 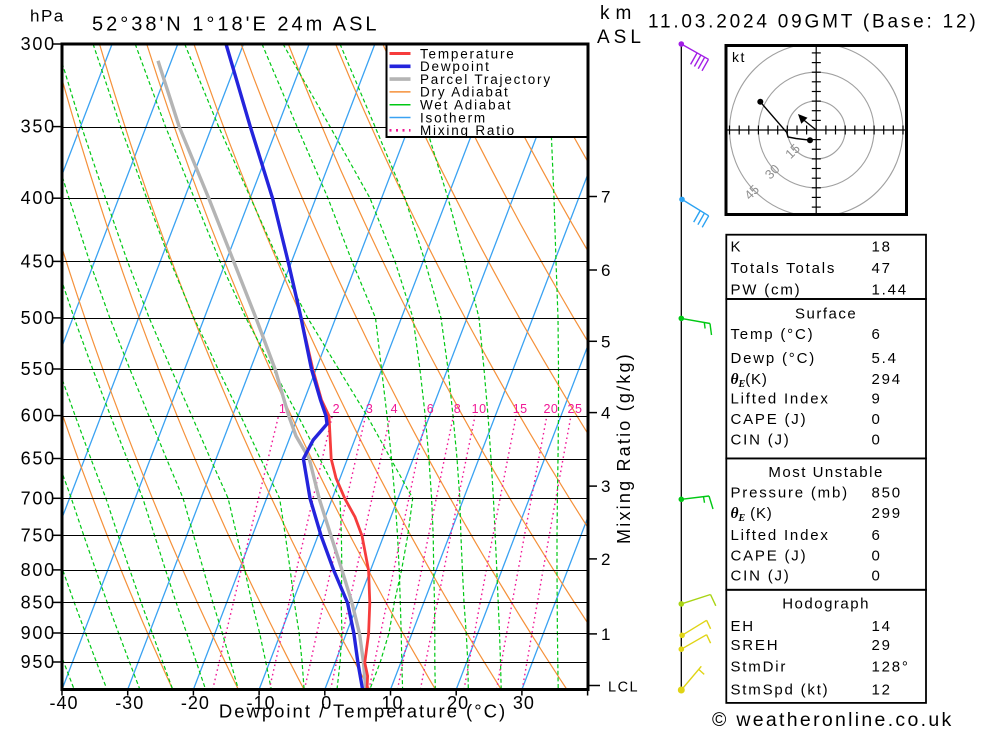 What do you see at coordinates (129, 703) in the screenshot?
I see `svg-text: -30` at bounding box center [129, 703].